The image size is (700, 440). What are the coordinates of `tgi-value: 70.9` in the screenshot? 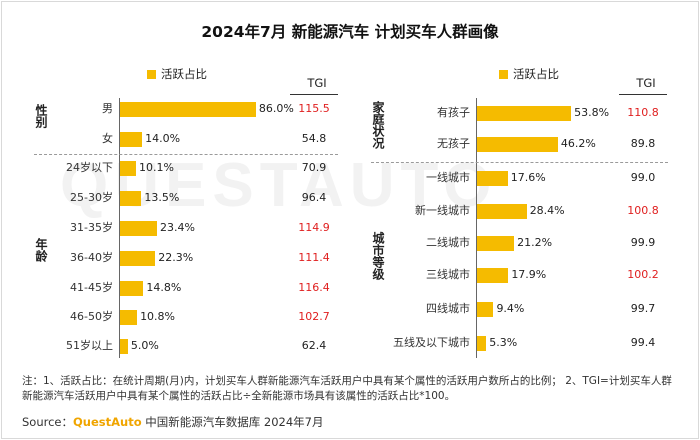 It's located at (314, 167).